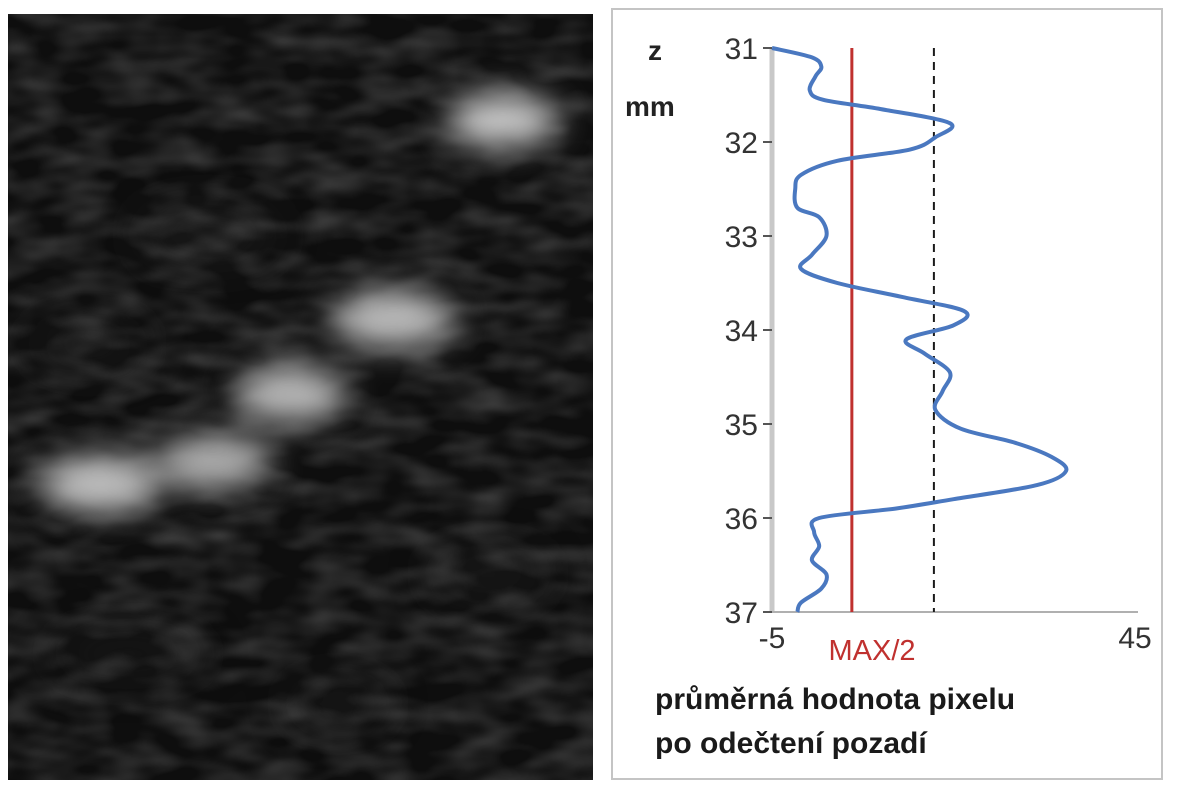 The image size is (1185, 800). I want to click on y-axis-label: z, so click(655, 50).